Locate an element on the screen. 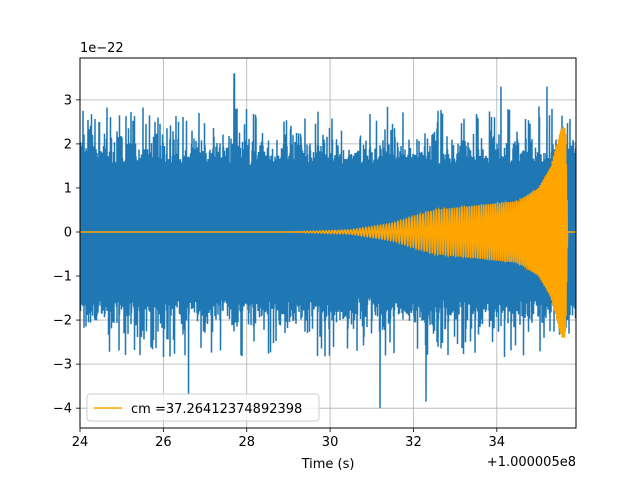 This screenshot has width=640, height=480. x-axis-label: Time (s) is located at coordinates (328, 464).